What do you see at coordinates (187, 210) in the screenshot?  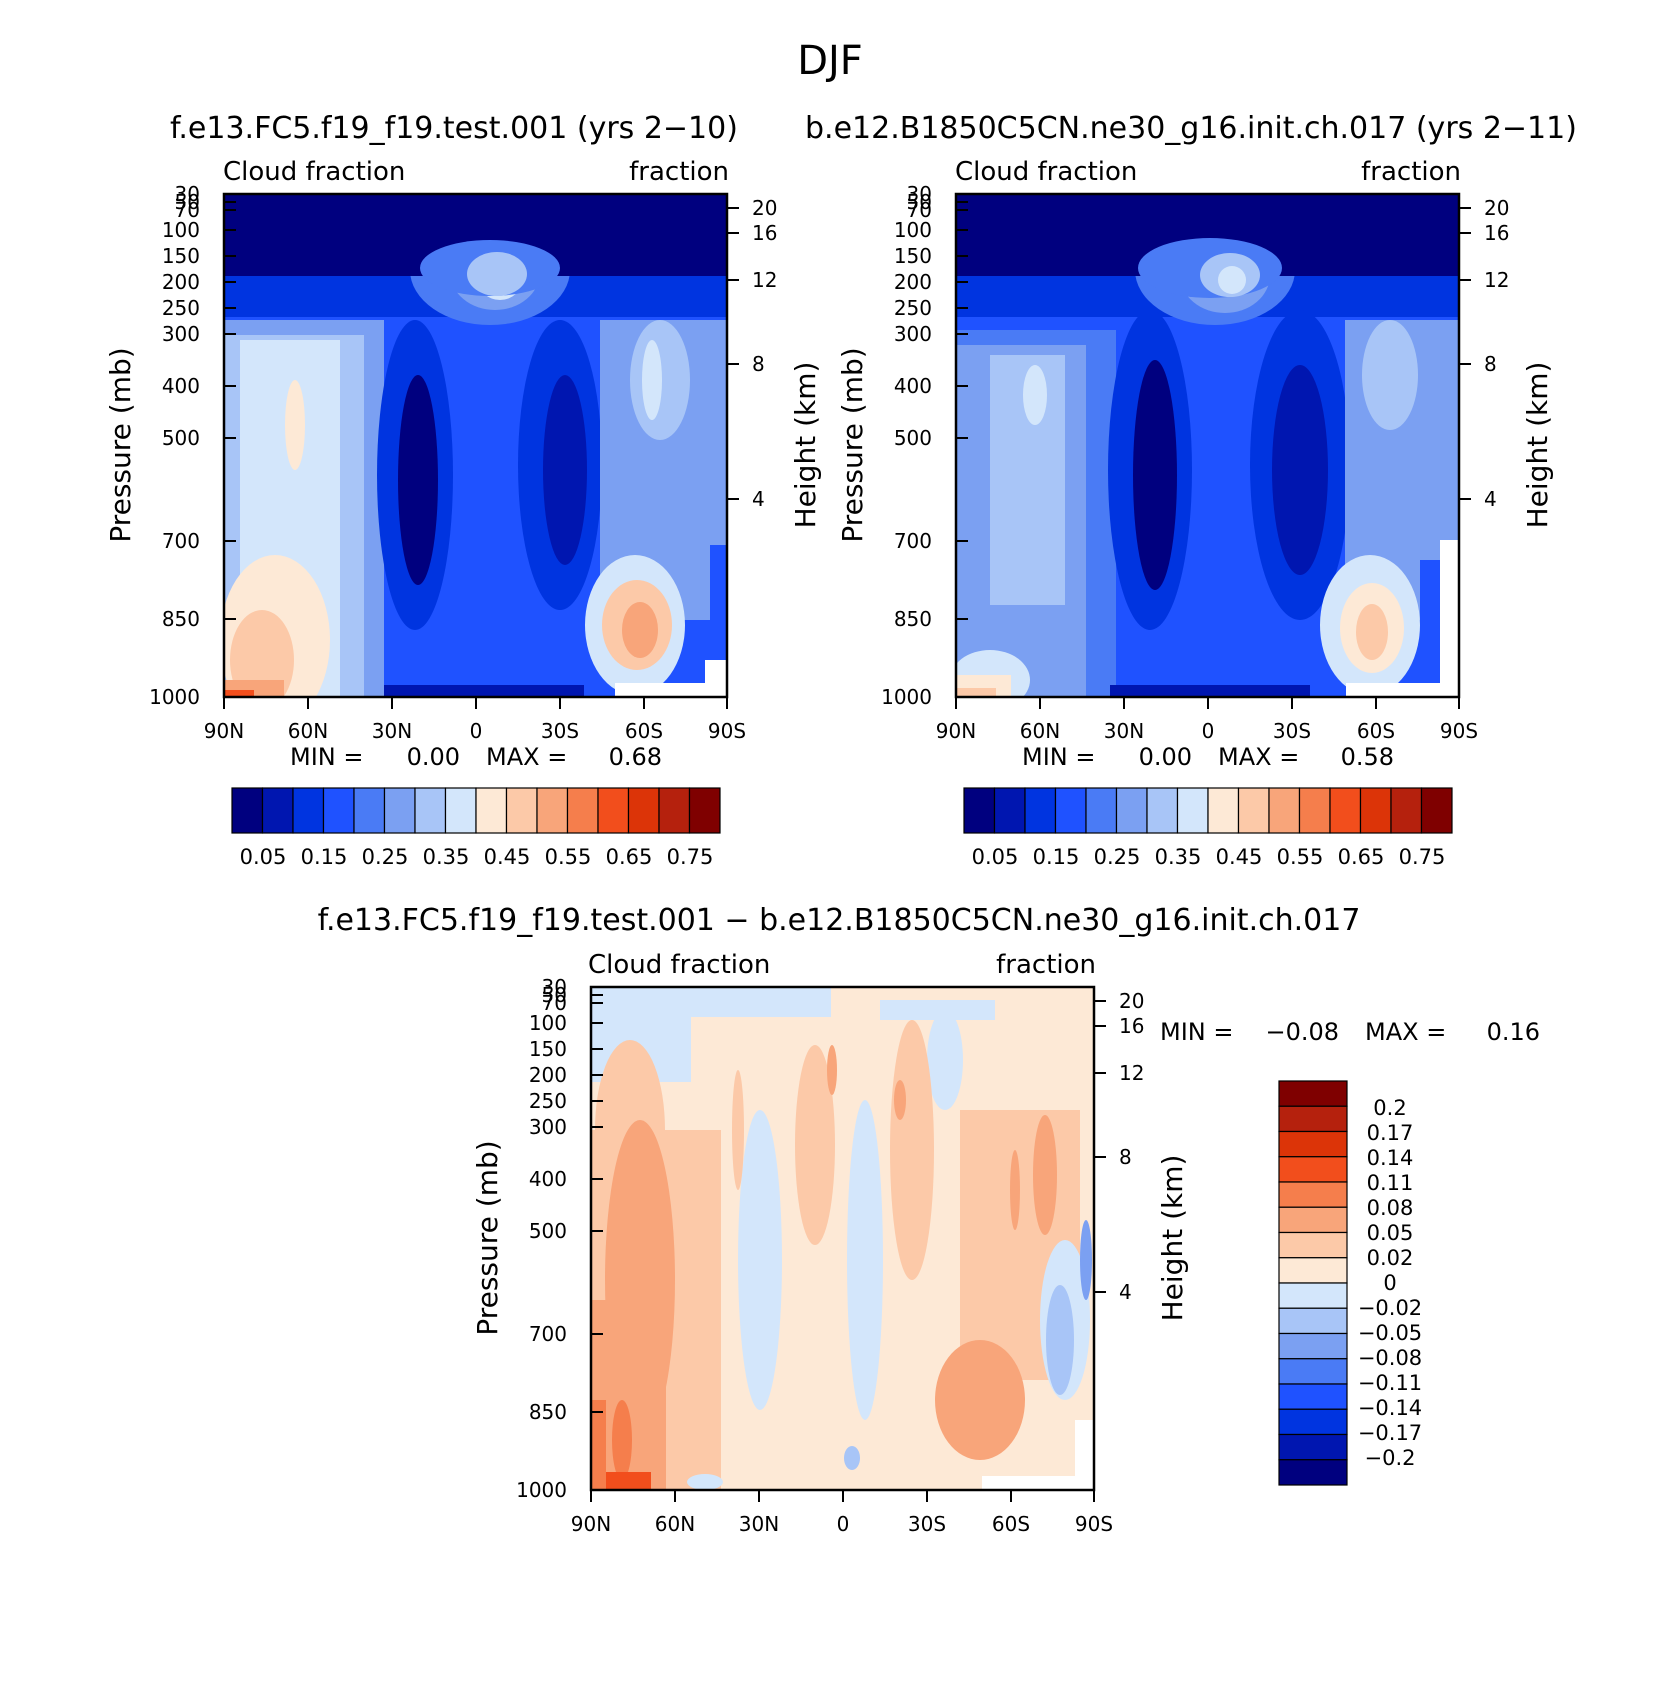 I see `y-tick-label: 70` at bounding box center [187, 210].